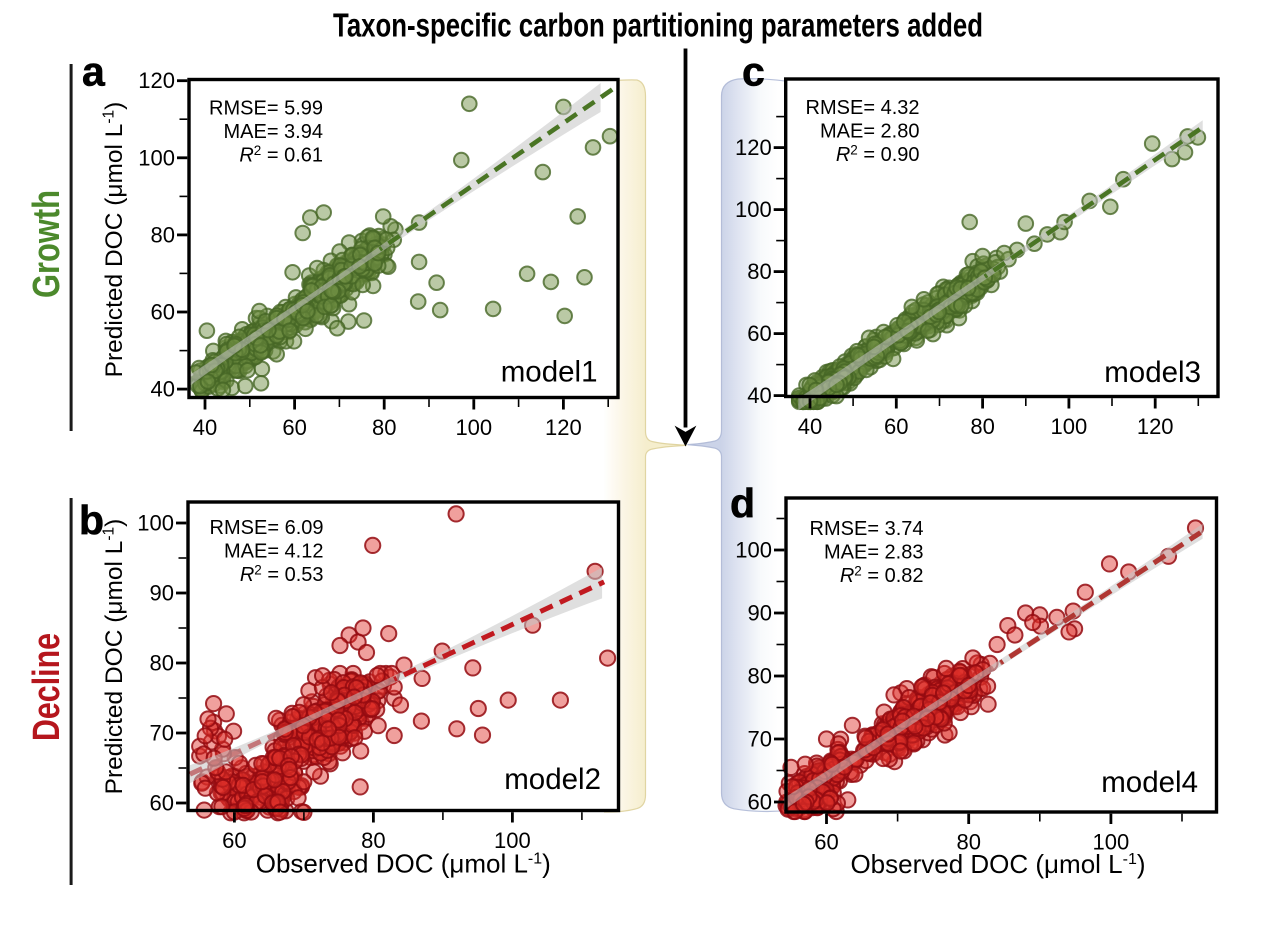 The height and width of the screenshot is (926, 1266). What do you see at coordinates (552, 779) in the screenshot?
I see `svg-text: model2` at bounding box center [552, 779].